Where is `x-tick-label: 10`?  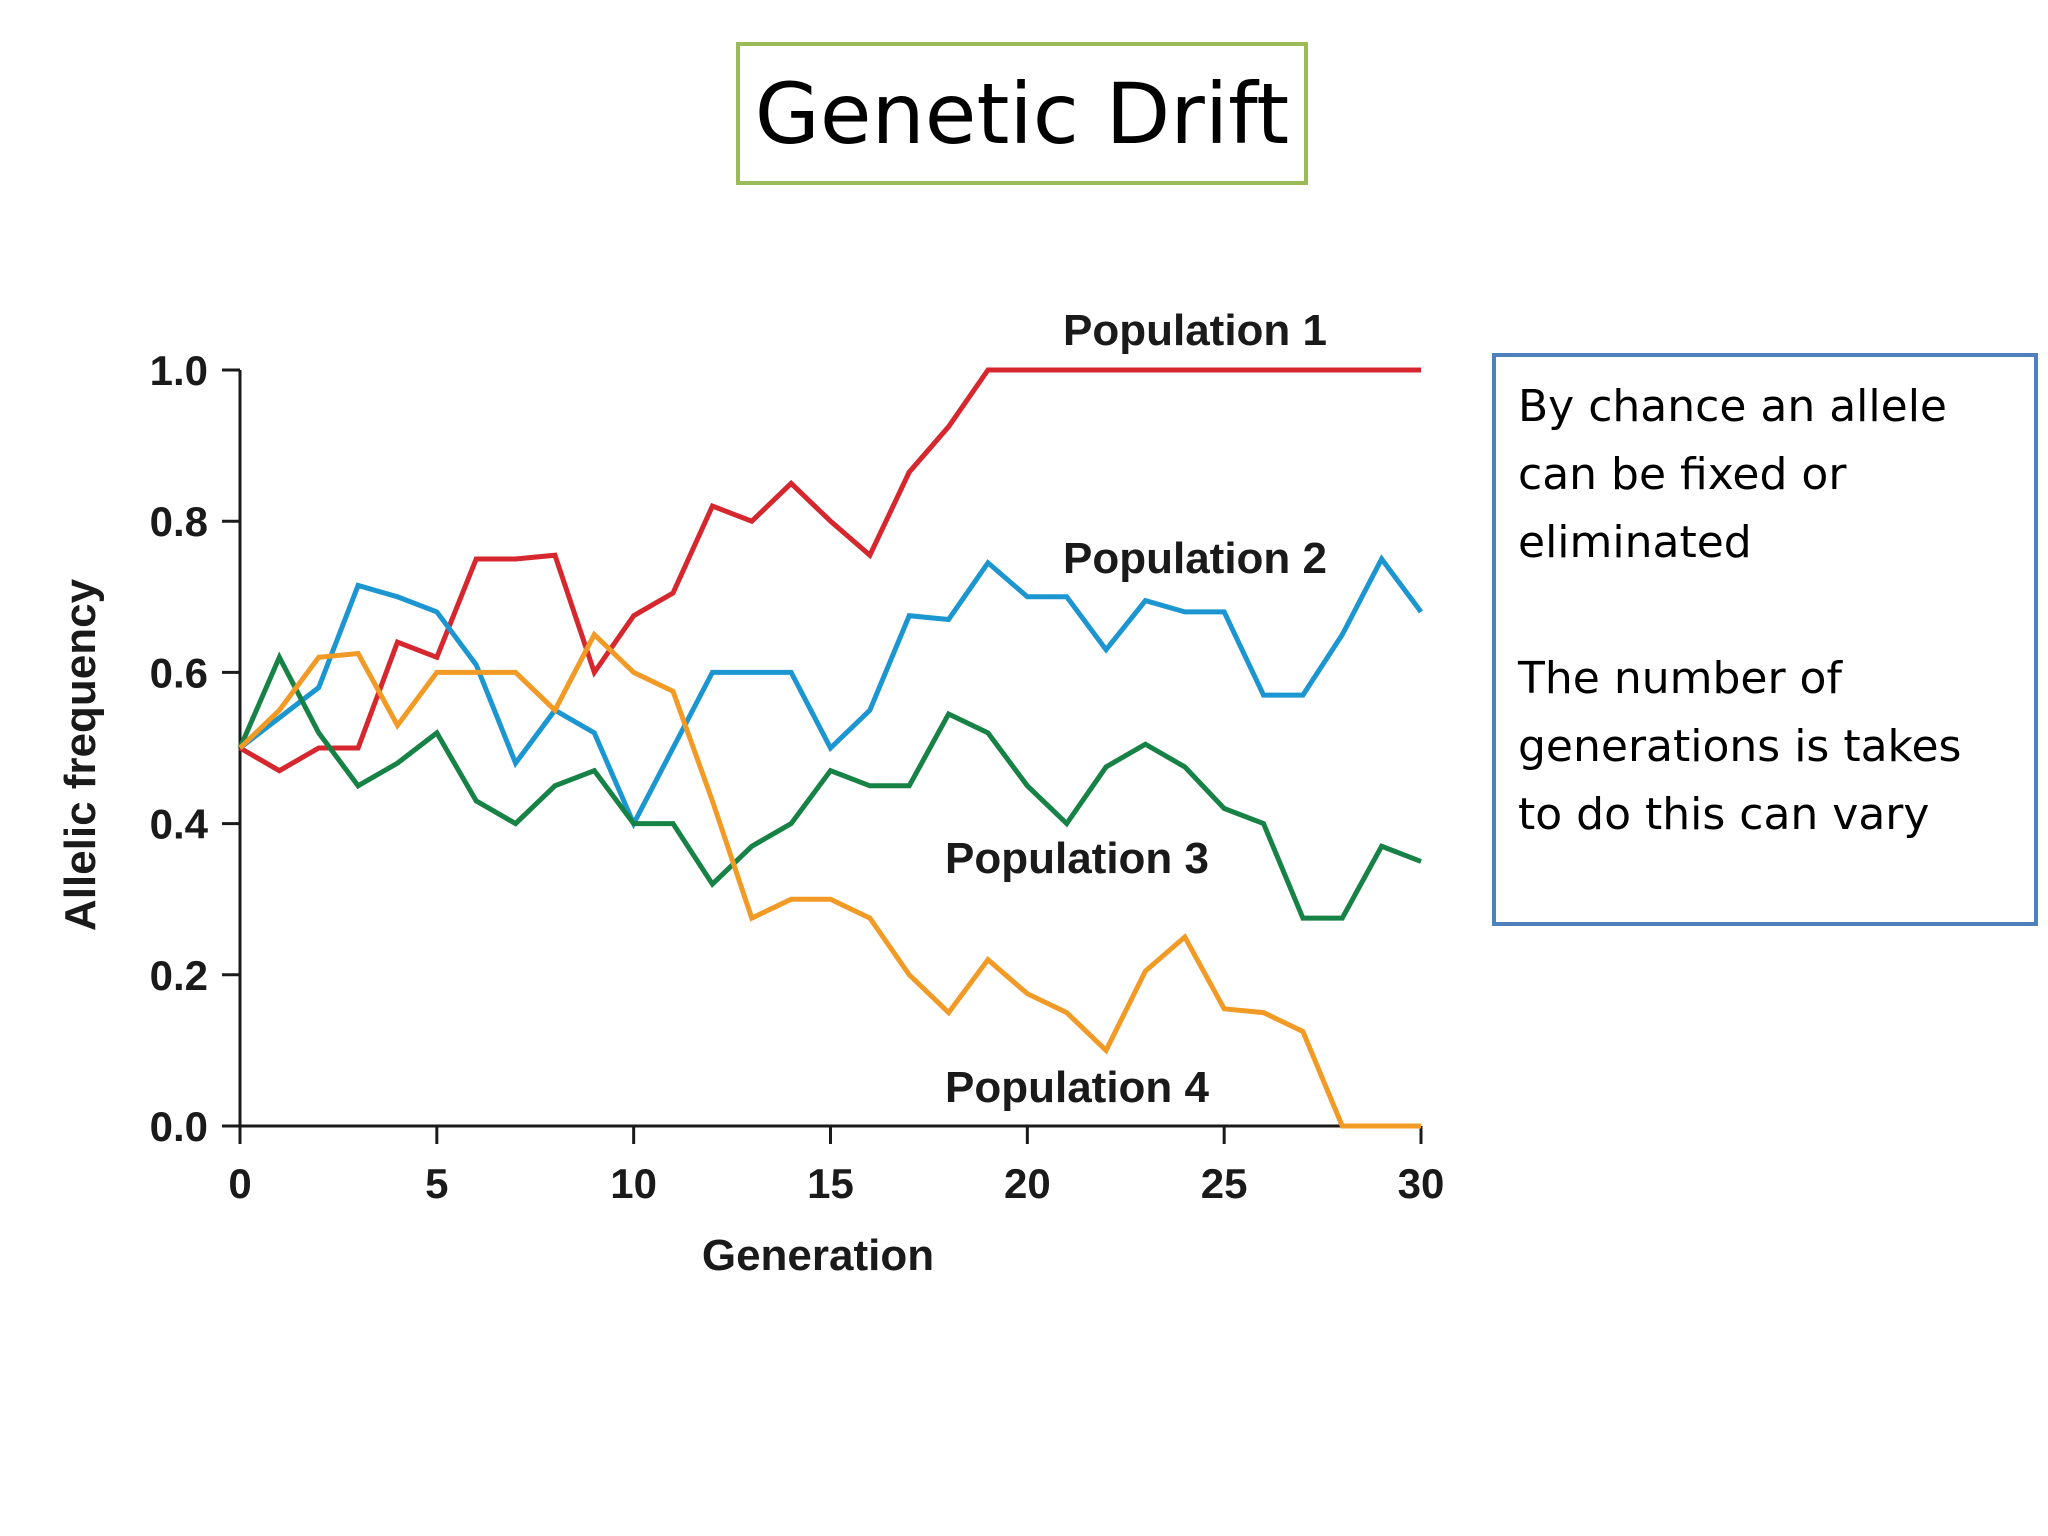 x-tick-label: 10 is located at coordinates (633, 1183).